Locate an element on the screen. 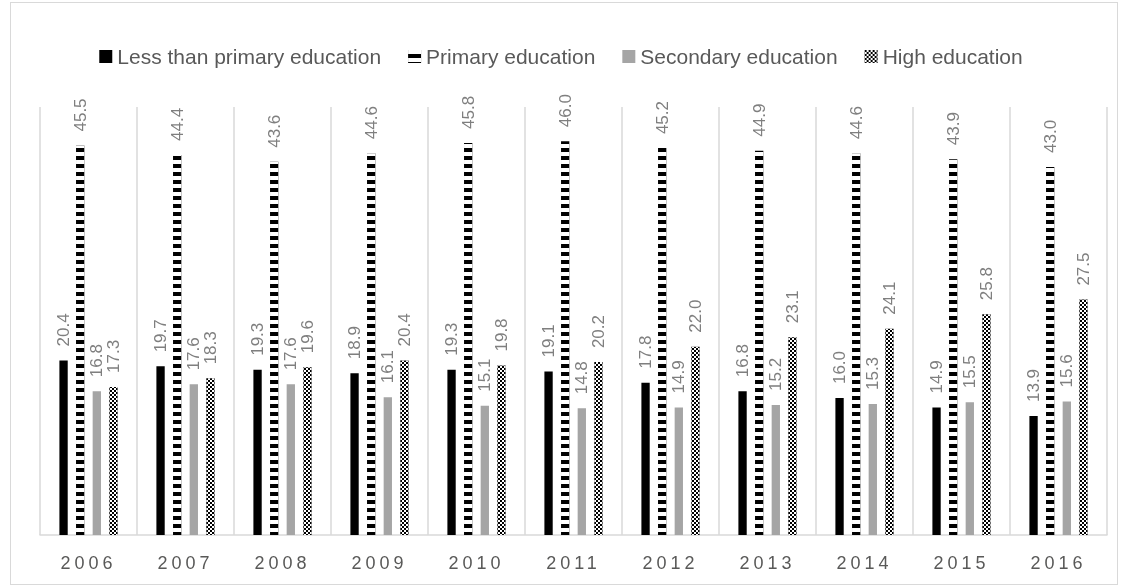 Image resolution: width=1122 pixels, height=585 pixels. data-label: 17.8 is located at coordinates (646, 352).